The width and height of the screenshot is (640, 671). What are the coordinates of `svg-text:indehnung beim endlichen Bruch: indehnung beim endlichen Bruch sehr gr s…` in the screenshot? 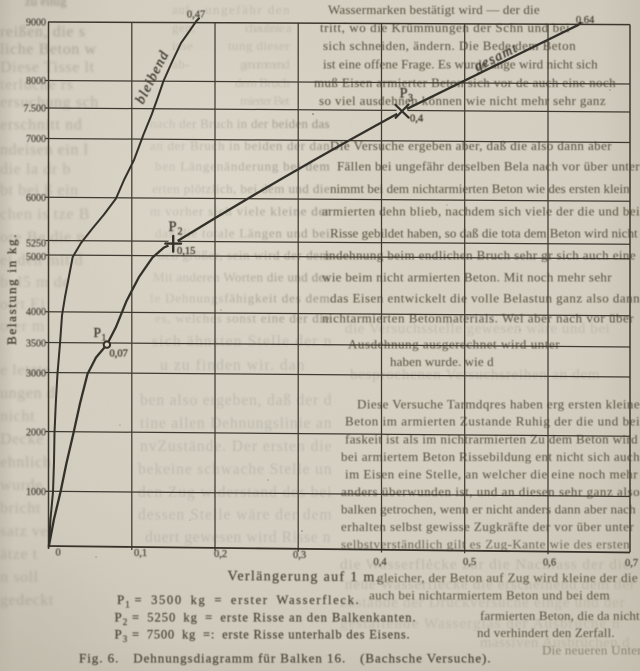 It's located at (480, 255).